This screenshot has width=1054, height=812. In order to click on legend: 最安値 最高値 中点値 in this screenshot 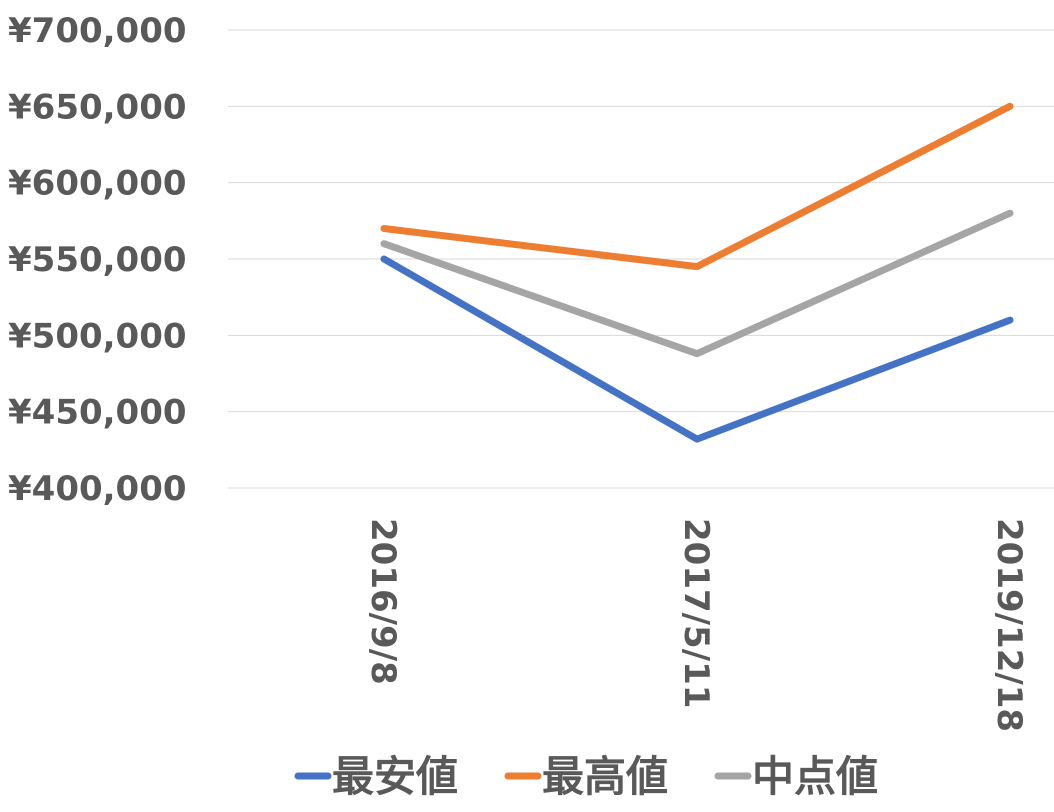, I will do `click(586, 776)`.